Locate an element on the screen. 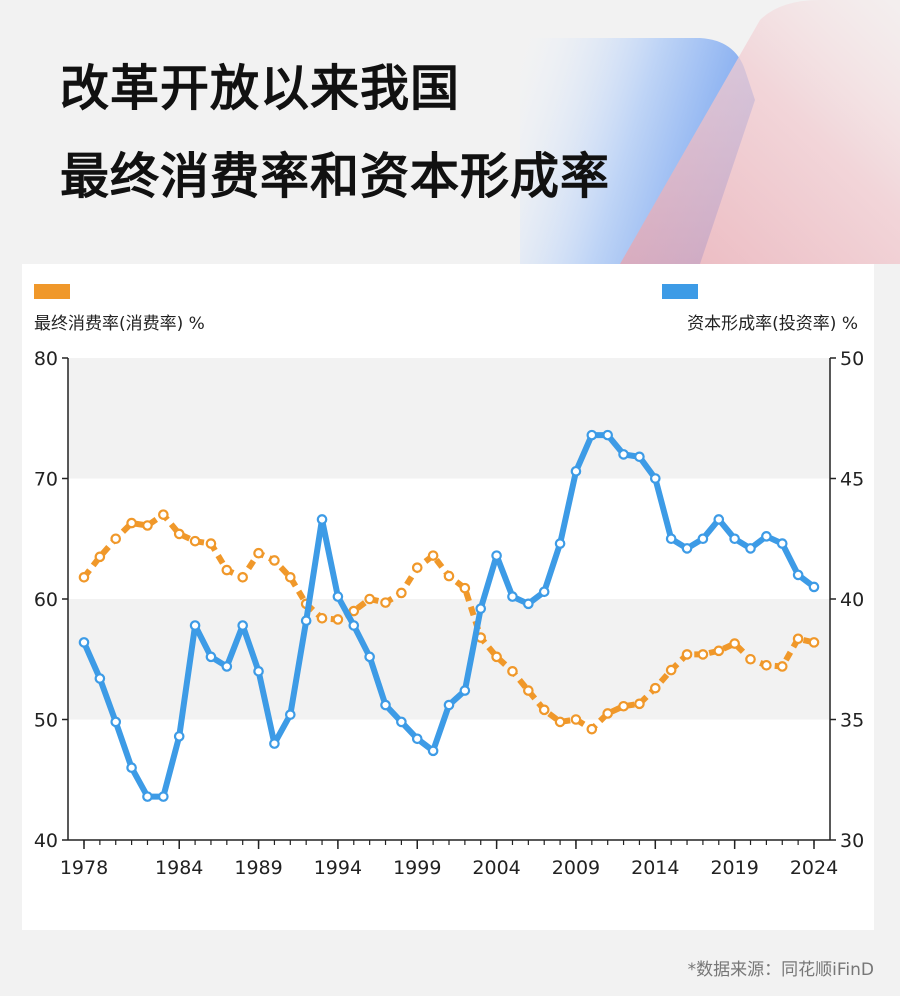 Image resolution: width=900 pixels, height=996 pixels. data-point-investment-1979 is located at coordinates (100, 678).